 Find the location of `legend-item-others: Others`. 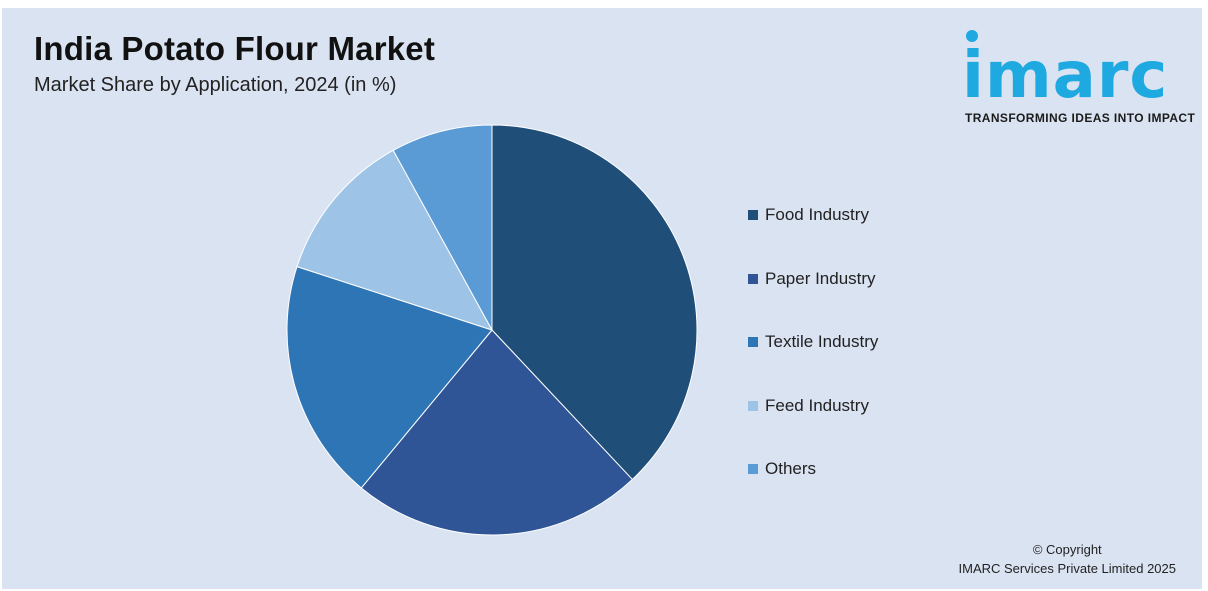

legend-item-others: Others is located at coordinates (782, 469).